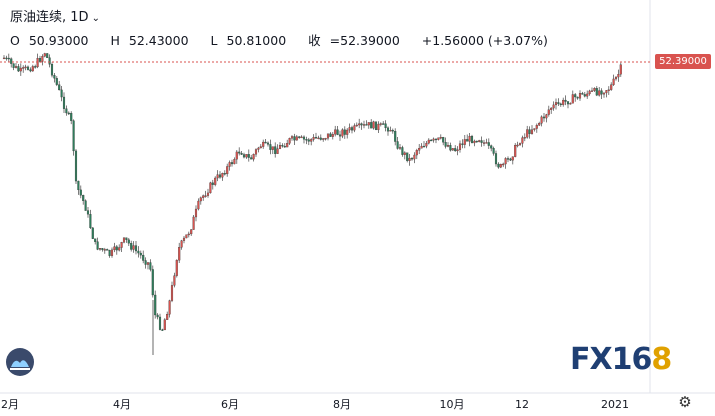  I want to click on high-value: 52.43000, so click(158, 40).